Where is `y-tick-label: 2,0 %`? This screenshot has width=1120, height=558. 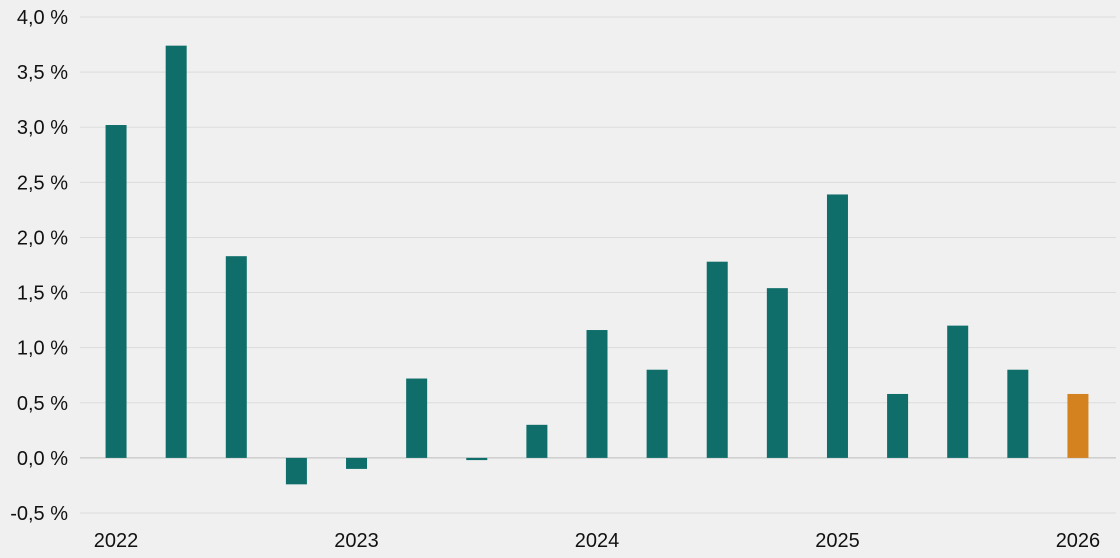 y-tick-label: 2,0 % is located at coordinates (42, 238).